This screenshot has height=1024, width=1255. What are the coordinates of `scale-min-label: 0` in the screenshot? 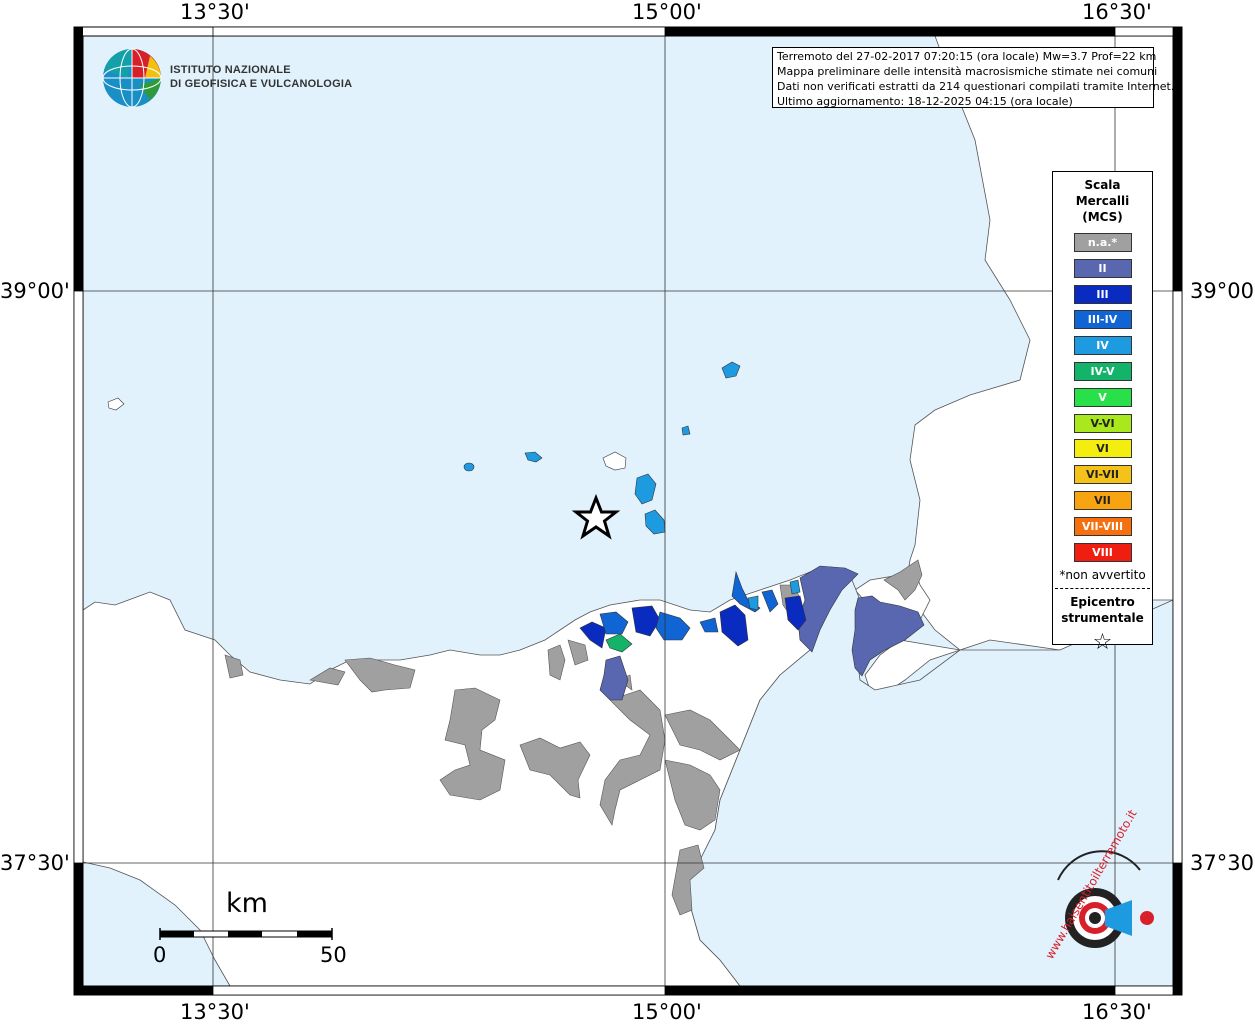 It's located at (160, 955).